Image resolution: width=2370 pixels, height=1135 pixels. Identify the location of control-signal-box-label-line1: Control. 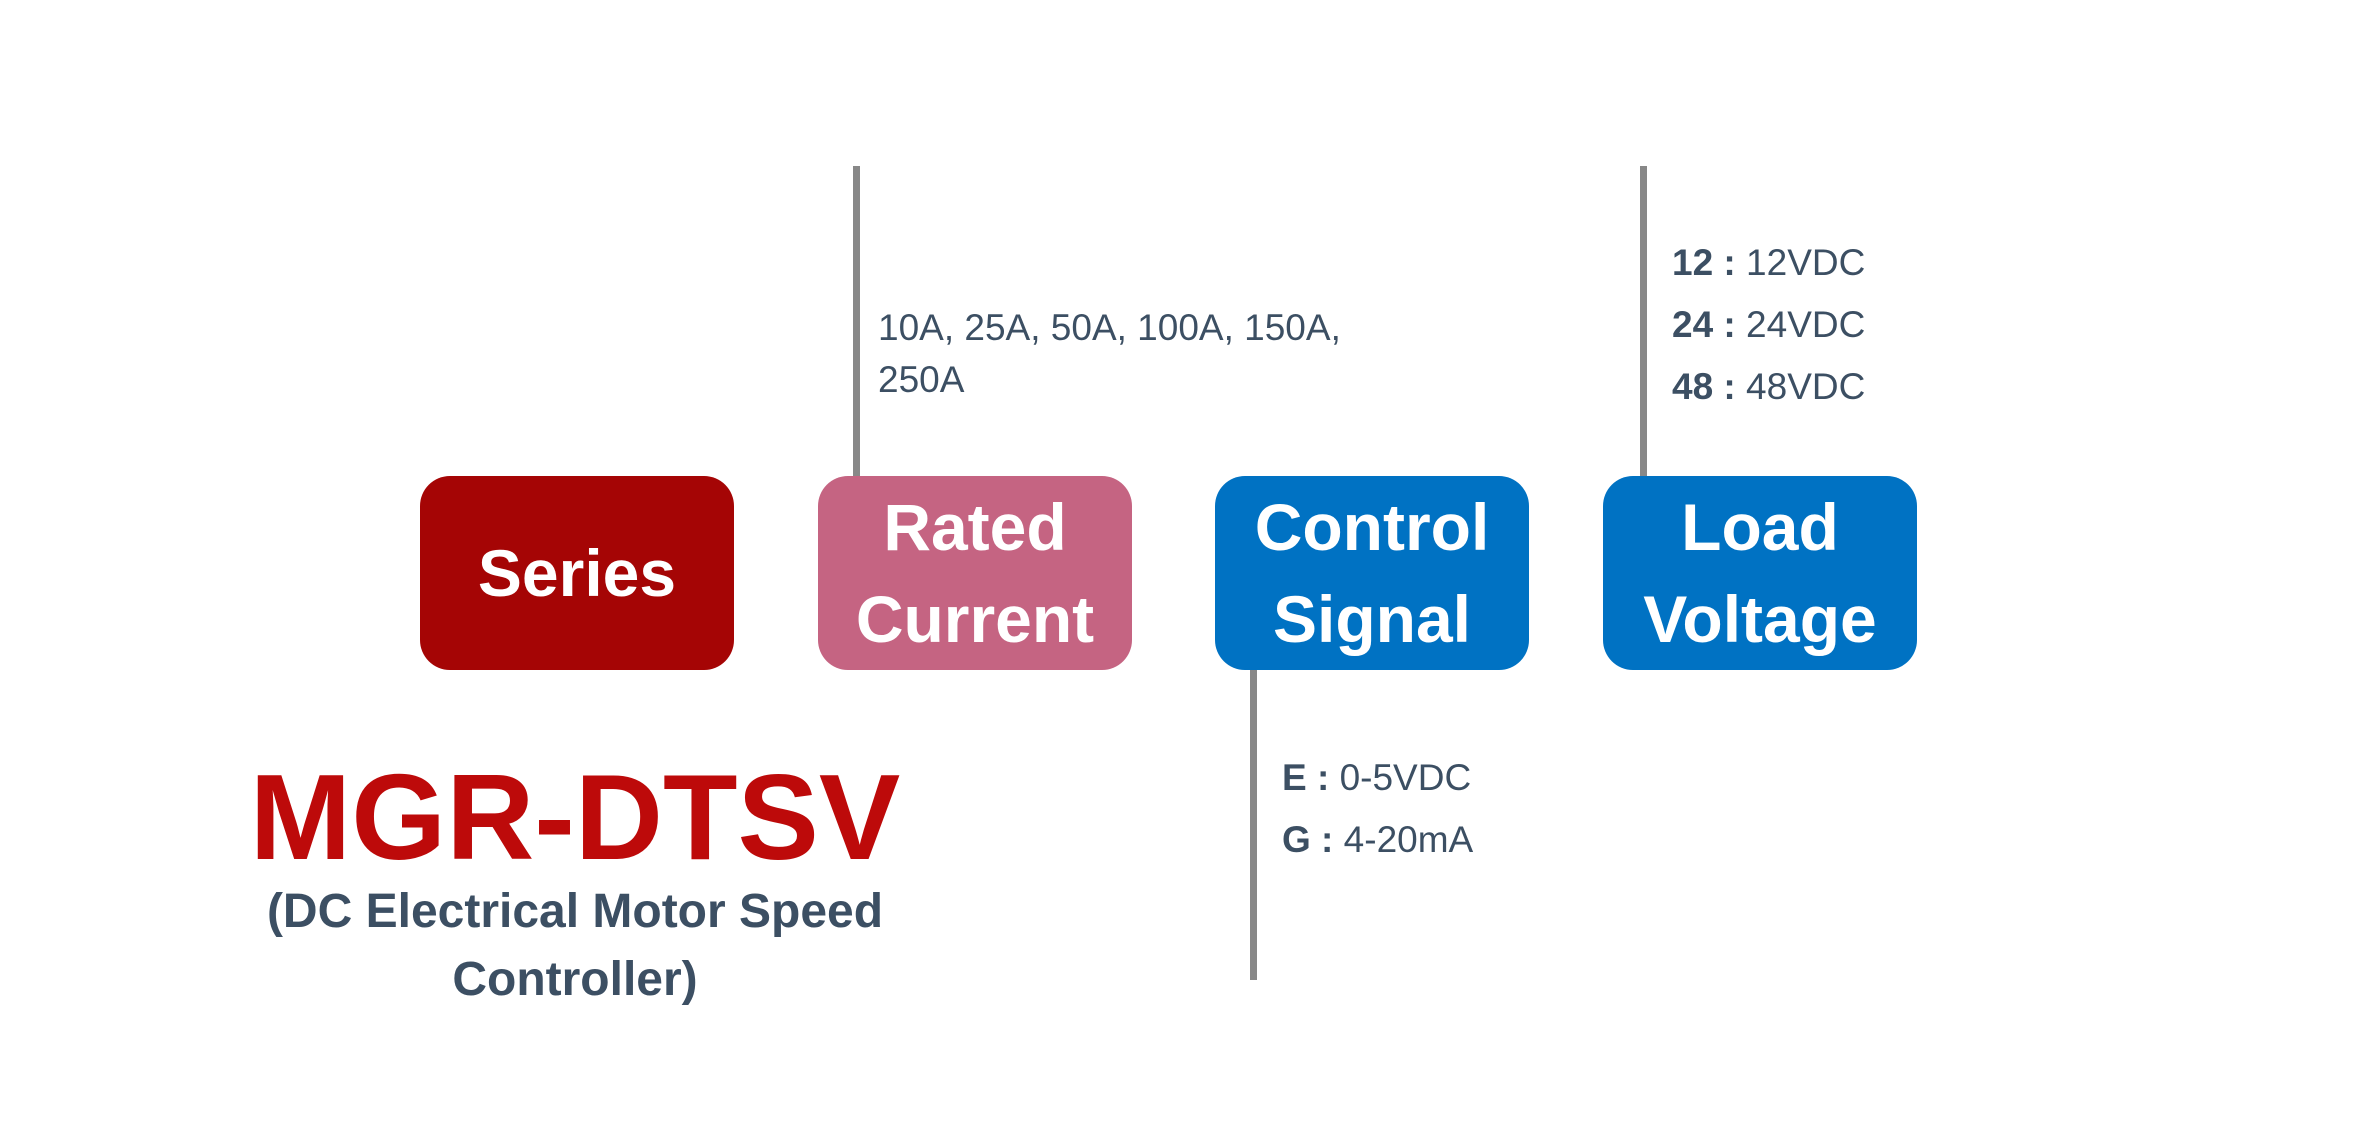
(1372, 527).